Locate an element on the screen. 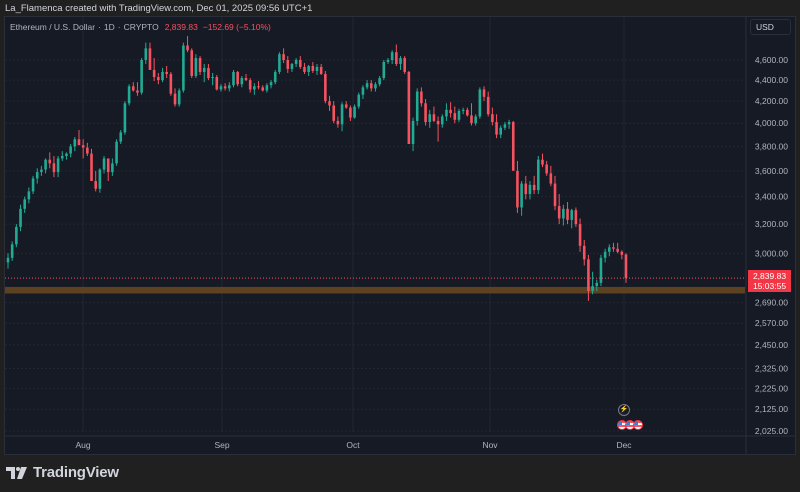 This screenshot has height=492, width=800. last-price: 2,839.83 is located at coordinates (181, 27).